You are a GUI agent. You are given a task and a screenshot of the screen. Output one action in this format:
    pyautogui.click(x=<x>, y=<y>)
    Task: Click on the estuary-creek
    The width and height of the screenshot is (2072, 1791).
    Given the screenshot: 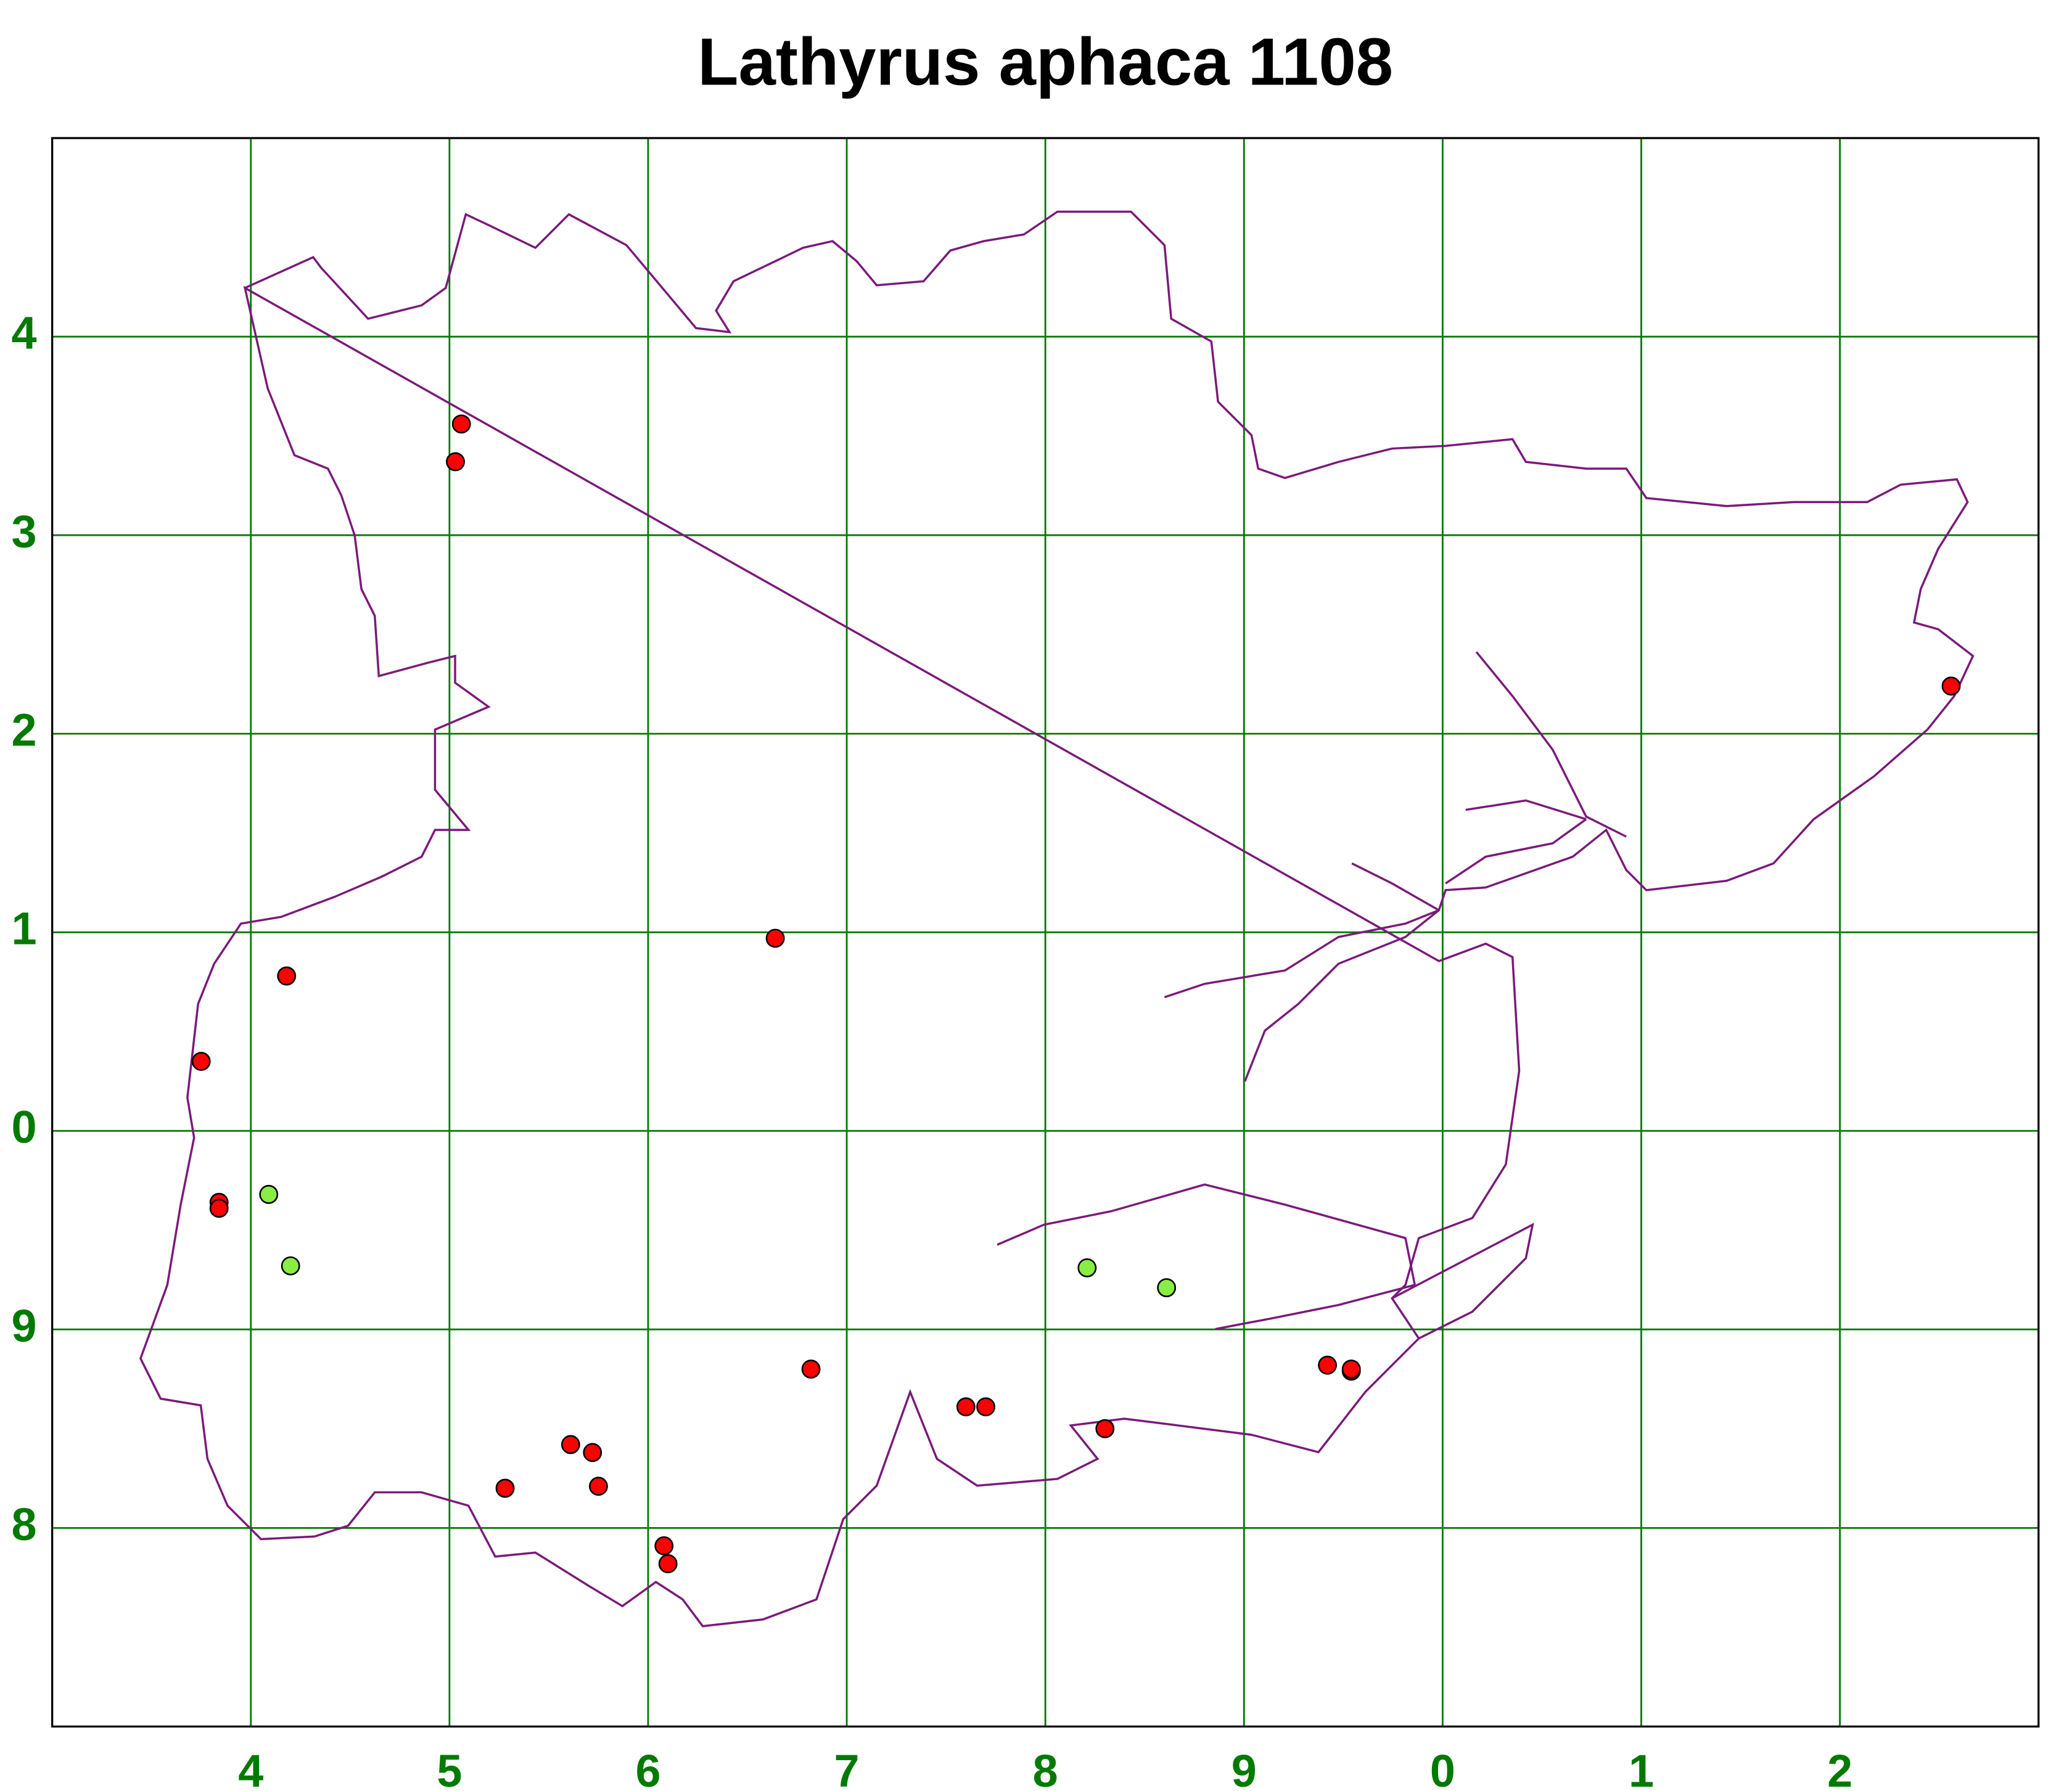 What is the action you would take?
    pyautogui.click(x=1489, y=781)
    